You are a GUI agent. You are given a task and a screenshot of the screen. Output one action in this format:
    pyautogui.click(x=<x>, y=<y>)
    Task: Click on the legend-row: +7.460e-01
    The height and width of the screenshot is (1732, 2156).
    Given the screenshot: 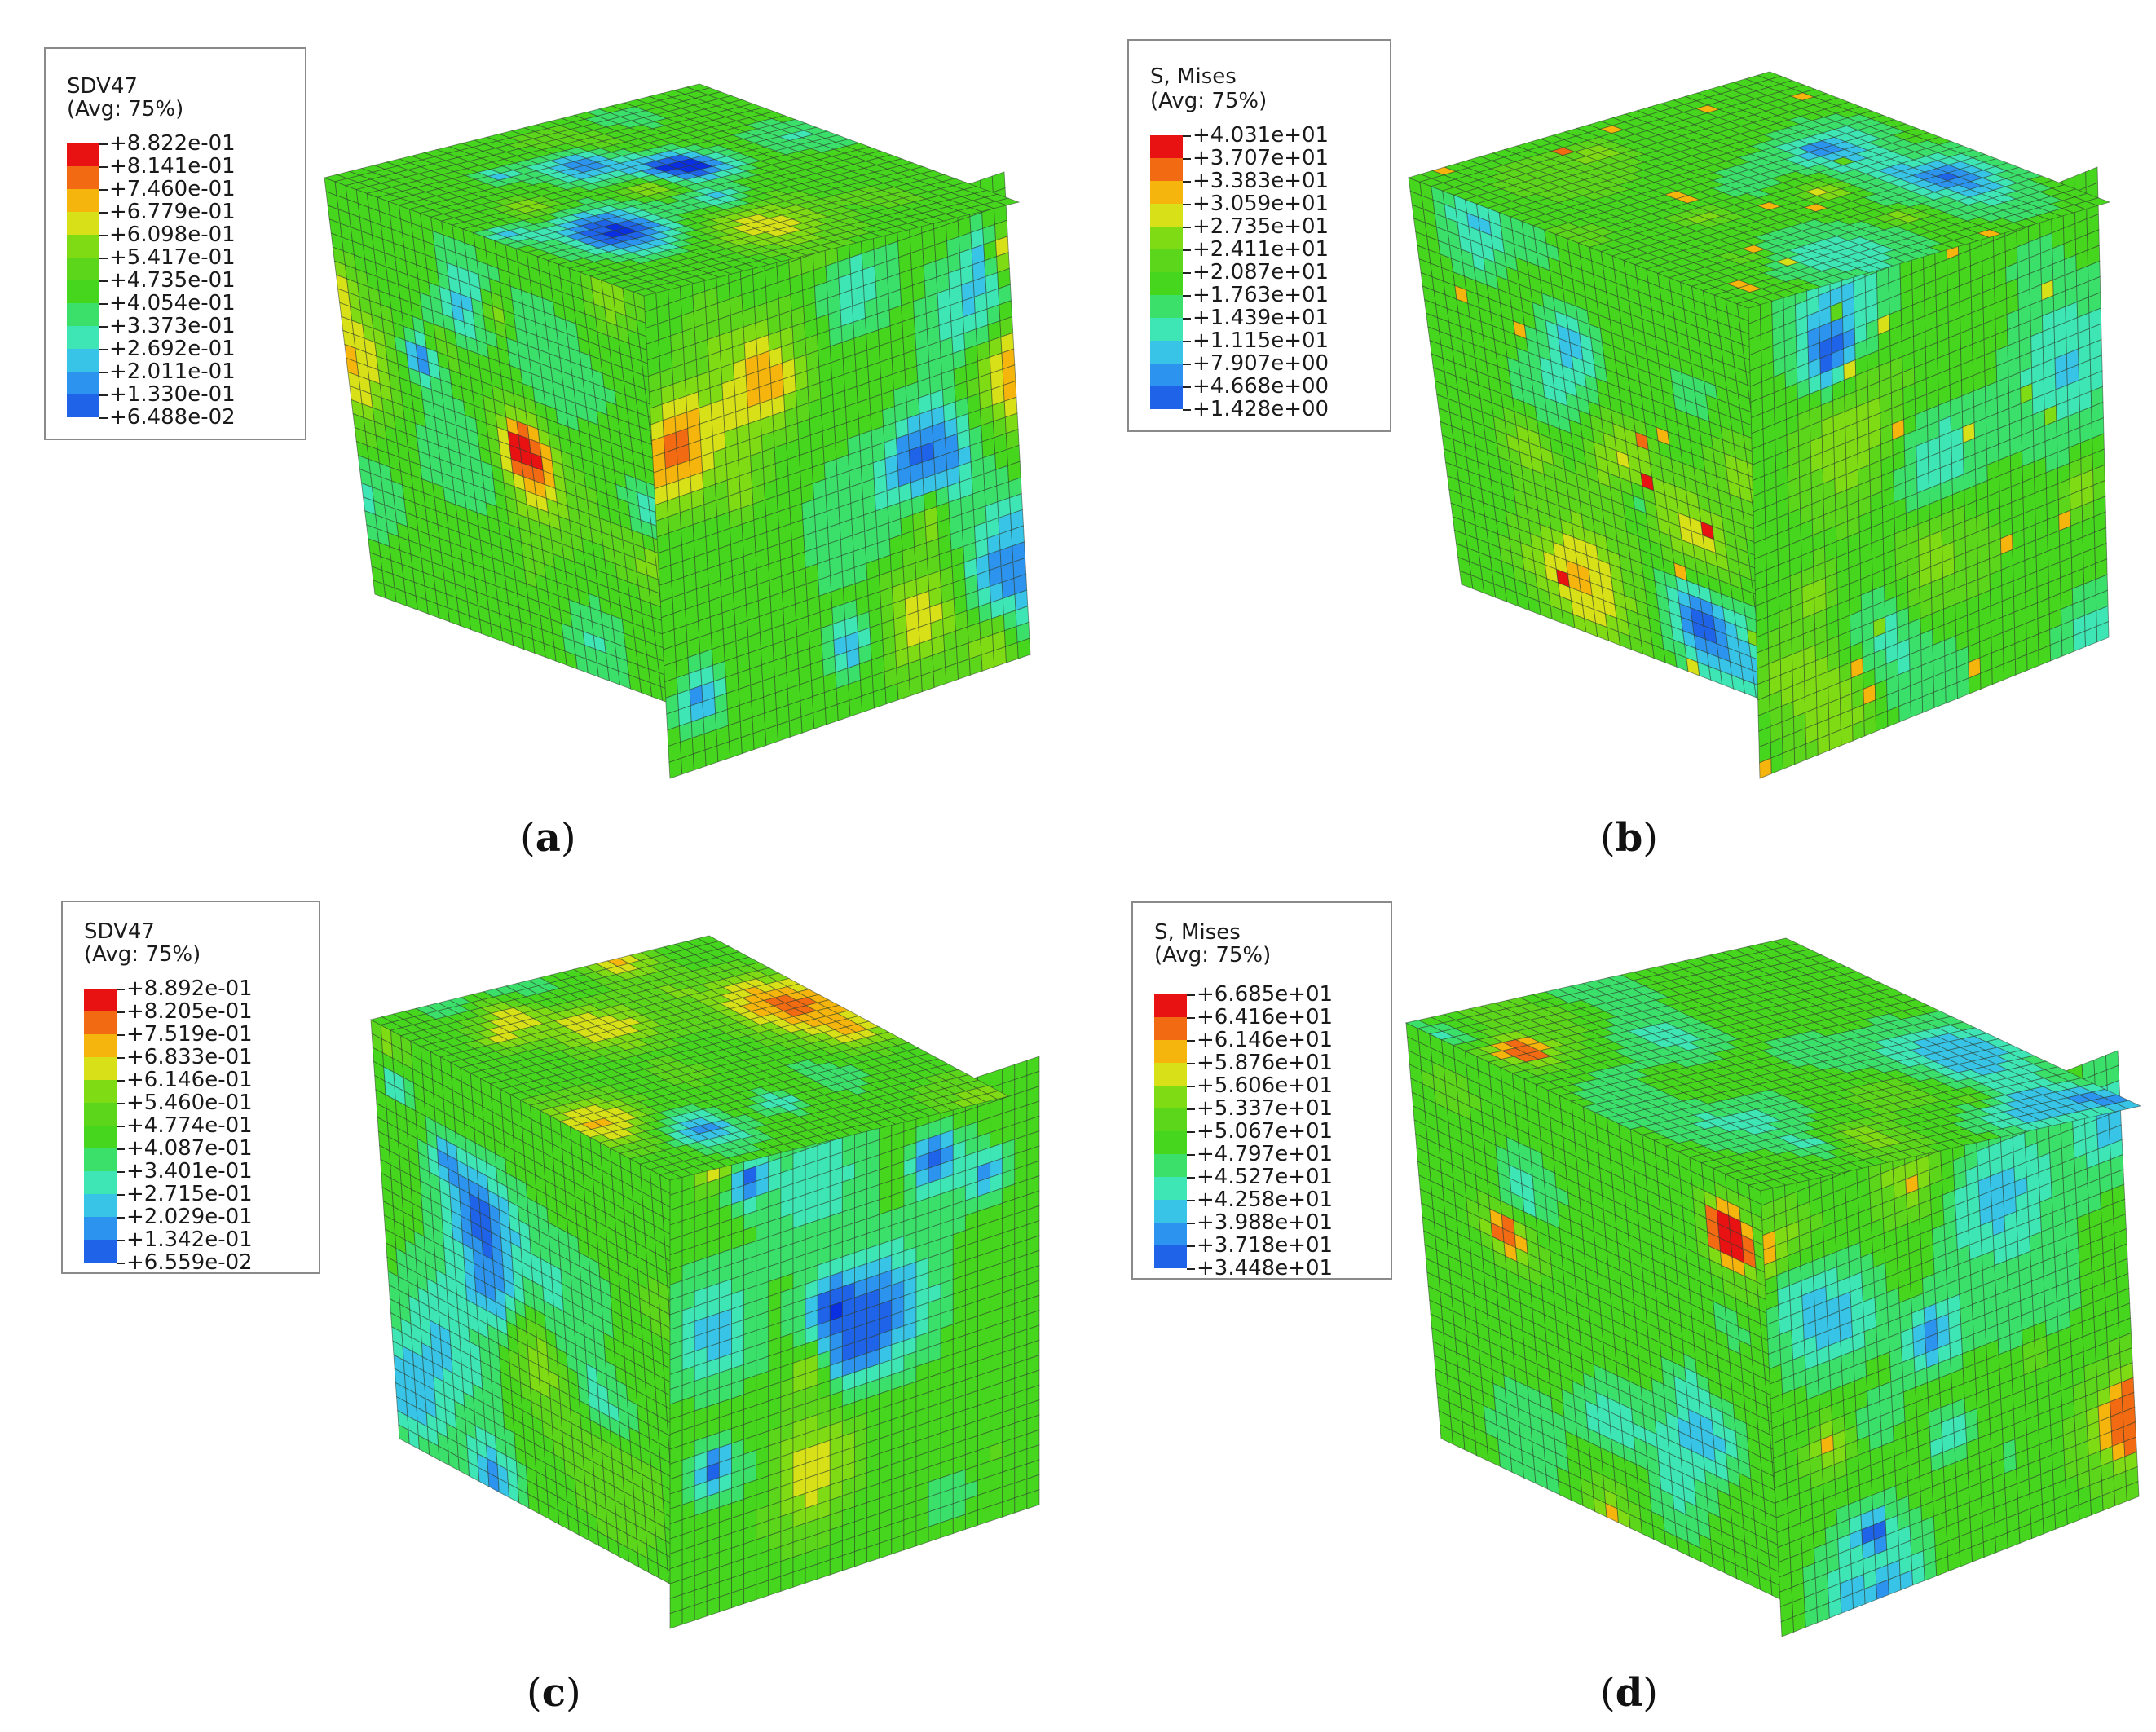 What is the action you would take?
    pyautogui.click(x=230, y=195)
    